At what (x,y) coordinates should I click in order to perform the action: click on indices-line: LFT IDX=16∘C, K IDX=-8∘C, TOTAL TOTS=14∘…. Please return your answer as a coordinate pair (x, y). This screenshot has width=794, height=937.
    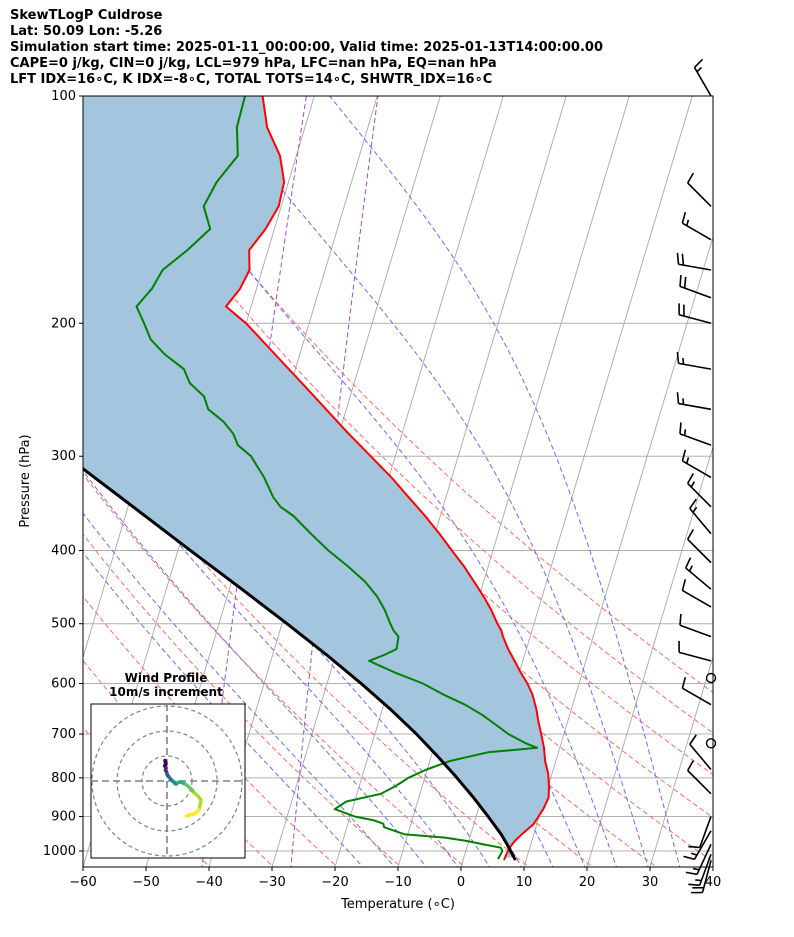
    Looking at the image, I should click on (251, 79).